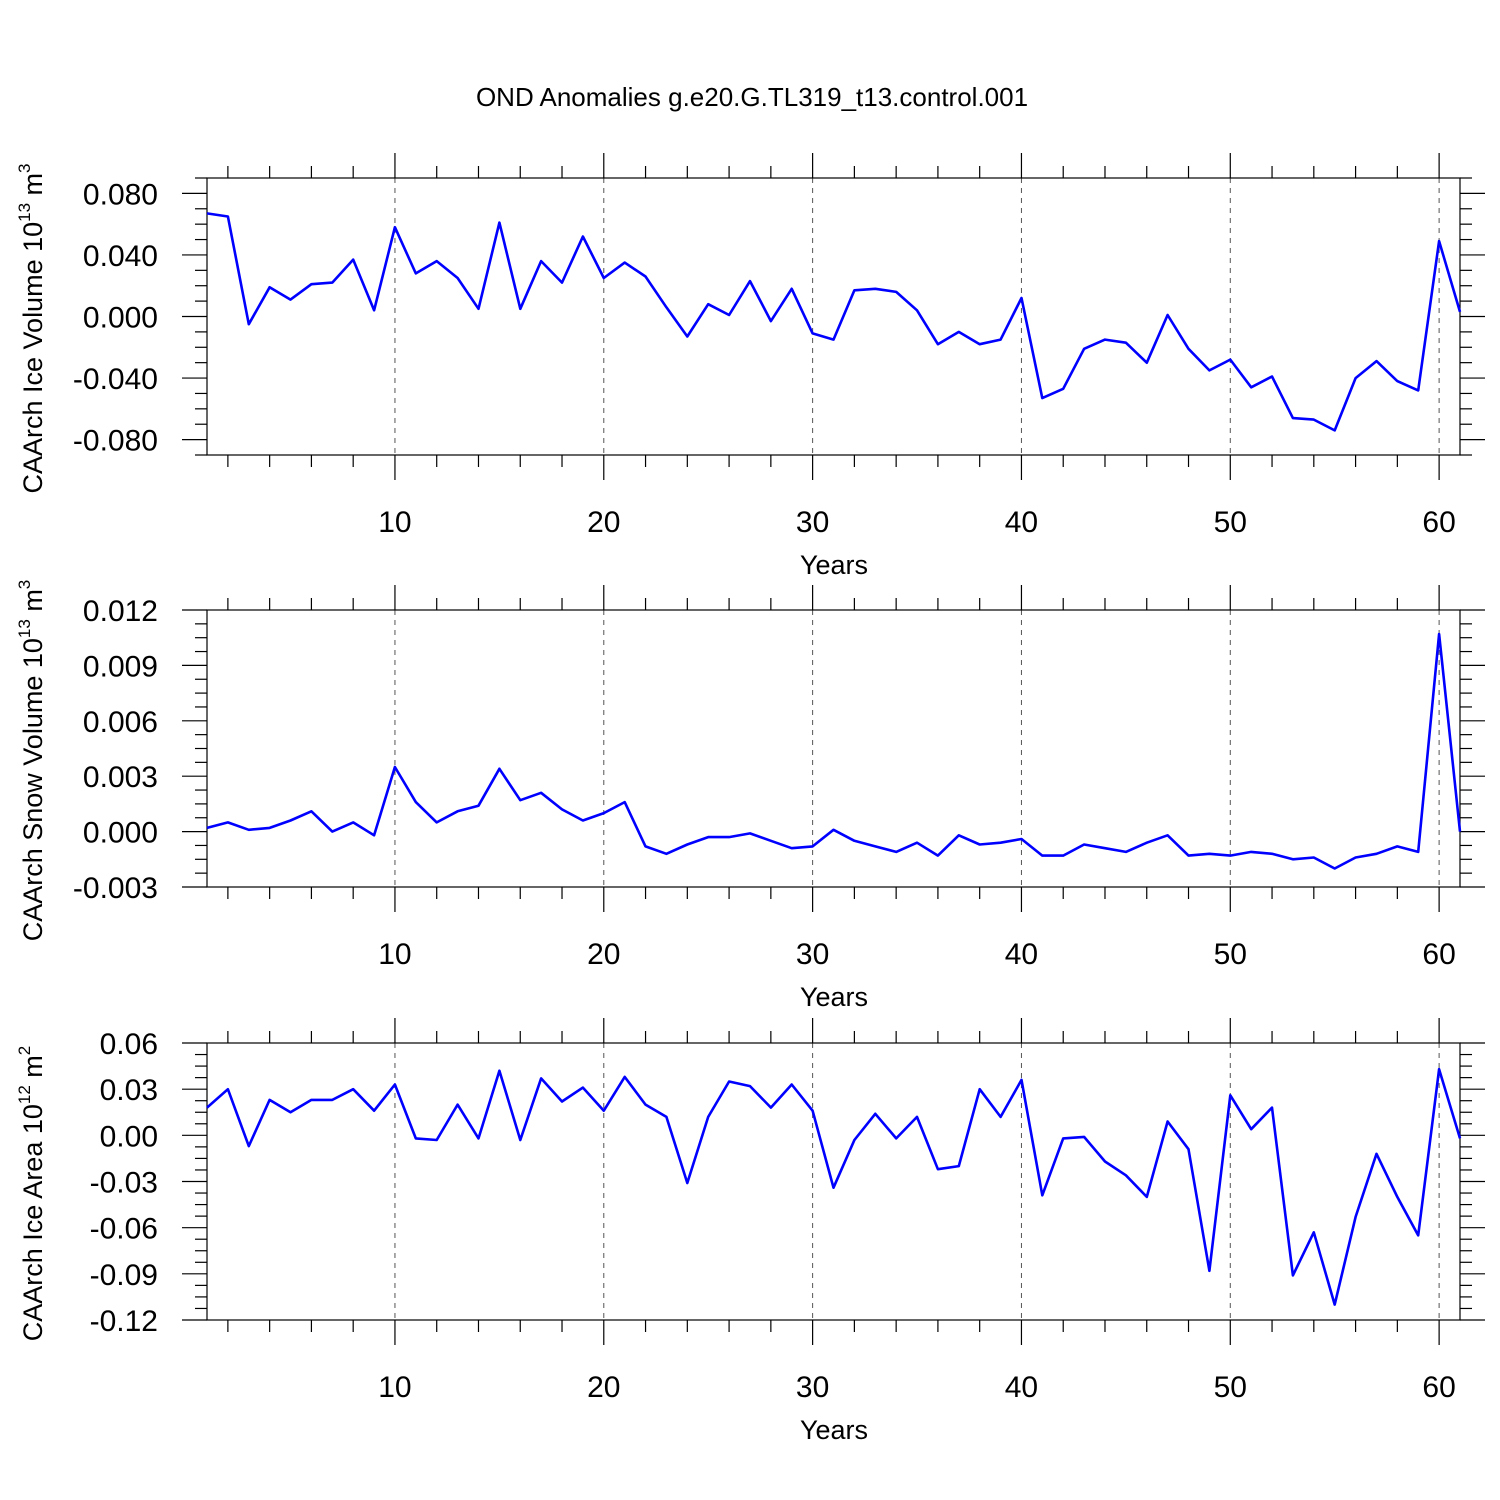 The image size is (1500, 1500). I want to click on y-axis-label: CAArch Ice Volume 1013 m3, so click(31, 328).